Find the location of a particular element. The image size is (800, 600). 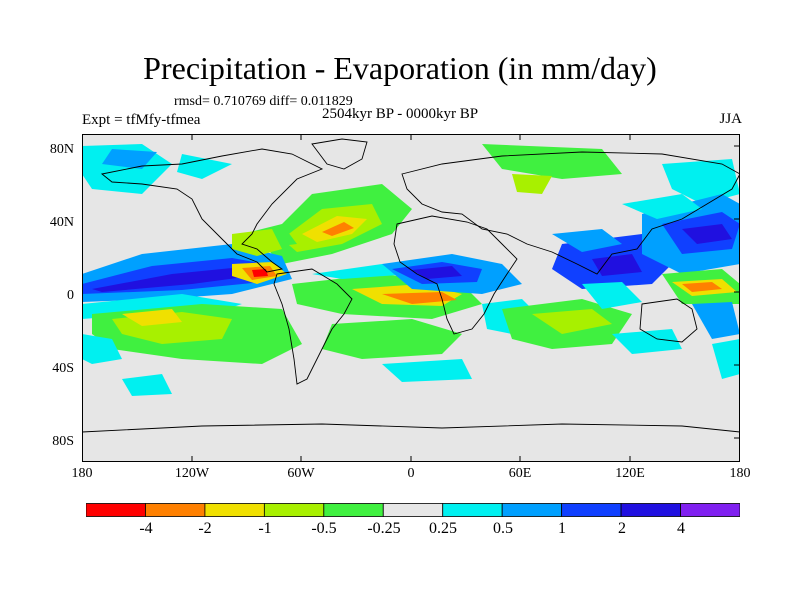

colorbar-label: -2 is located at coordinates (205, 528).